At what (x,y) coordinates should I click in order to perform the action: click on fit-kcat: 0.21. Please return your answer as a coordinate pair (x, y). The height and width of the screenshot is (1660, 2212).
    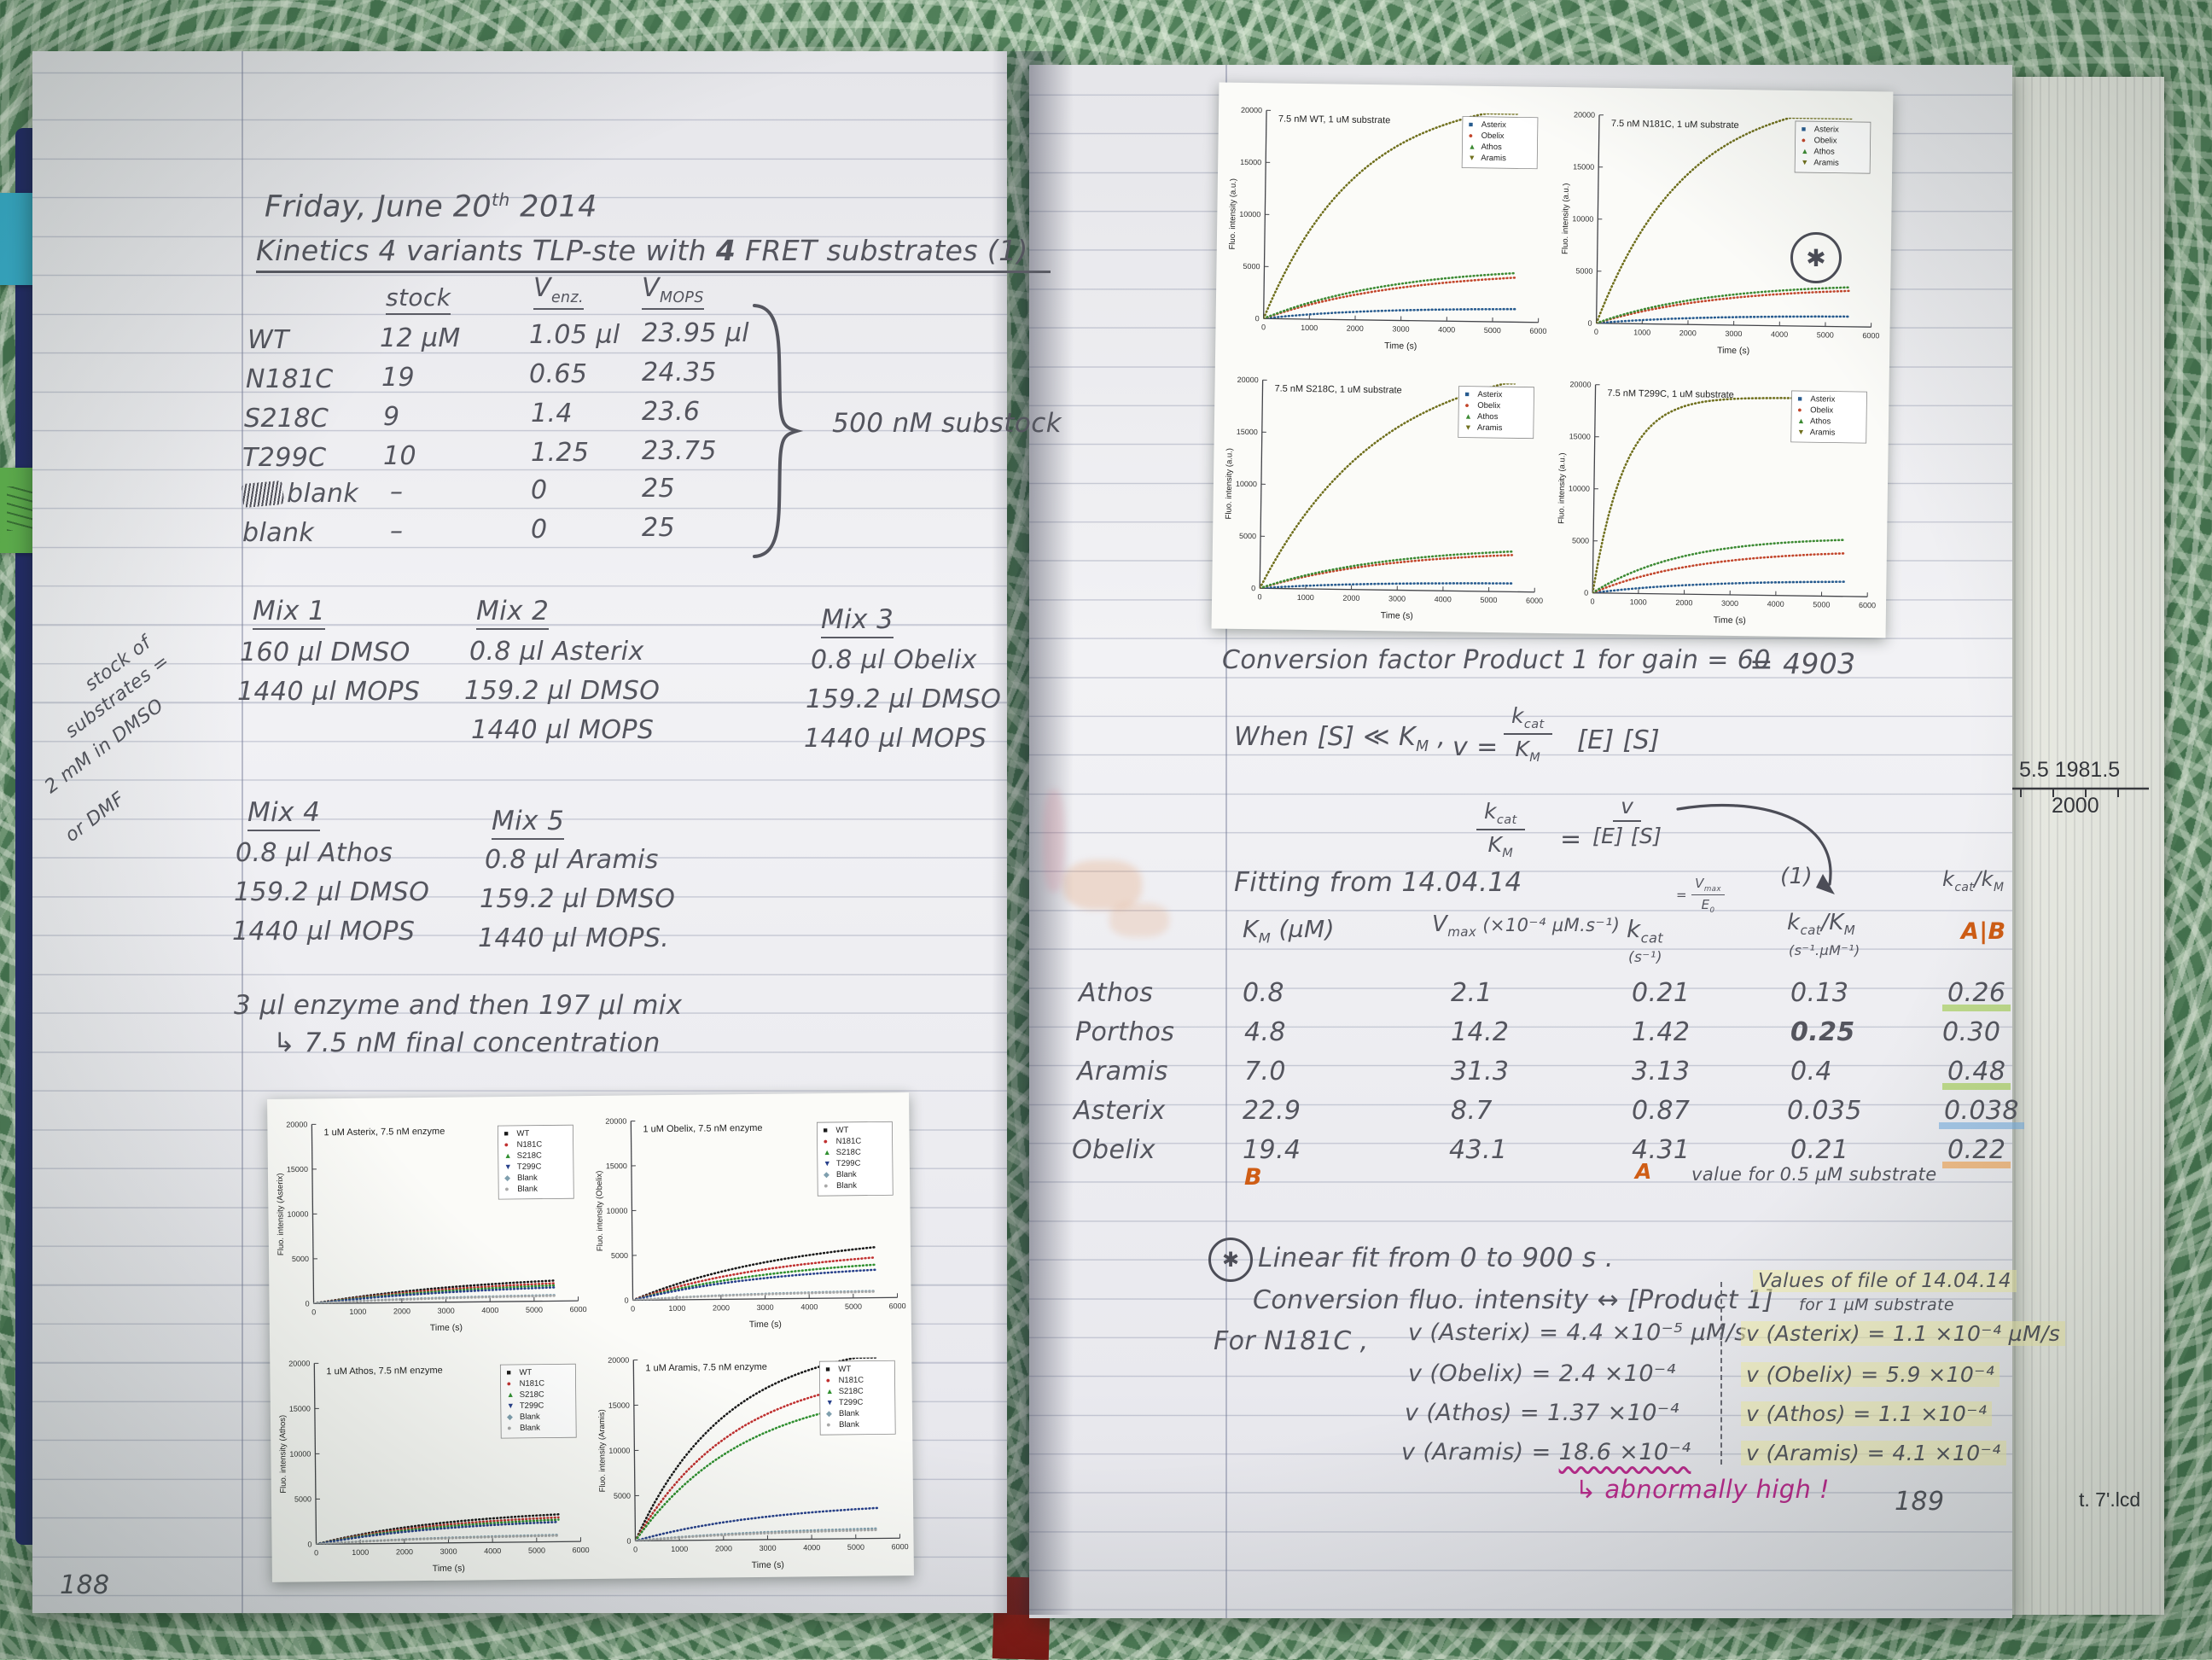
    Looking at the image, I should click on (1661, 993).